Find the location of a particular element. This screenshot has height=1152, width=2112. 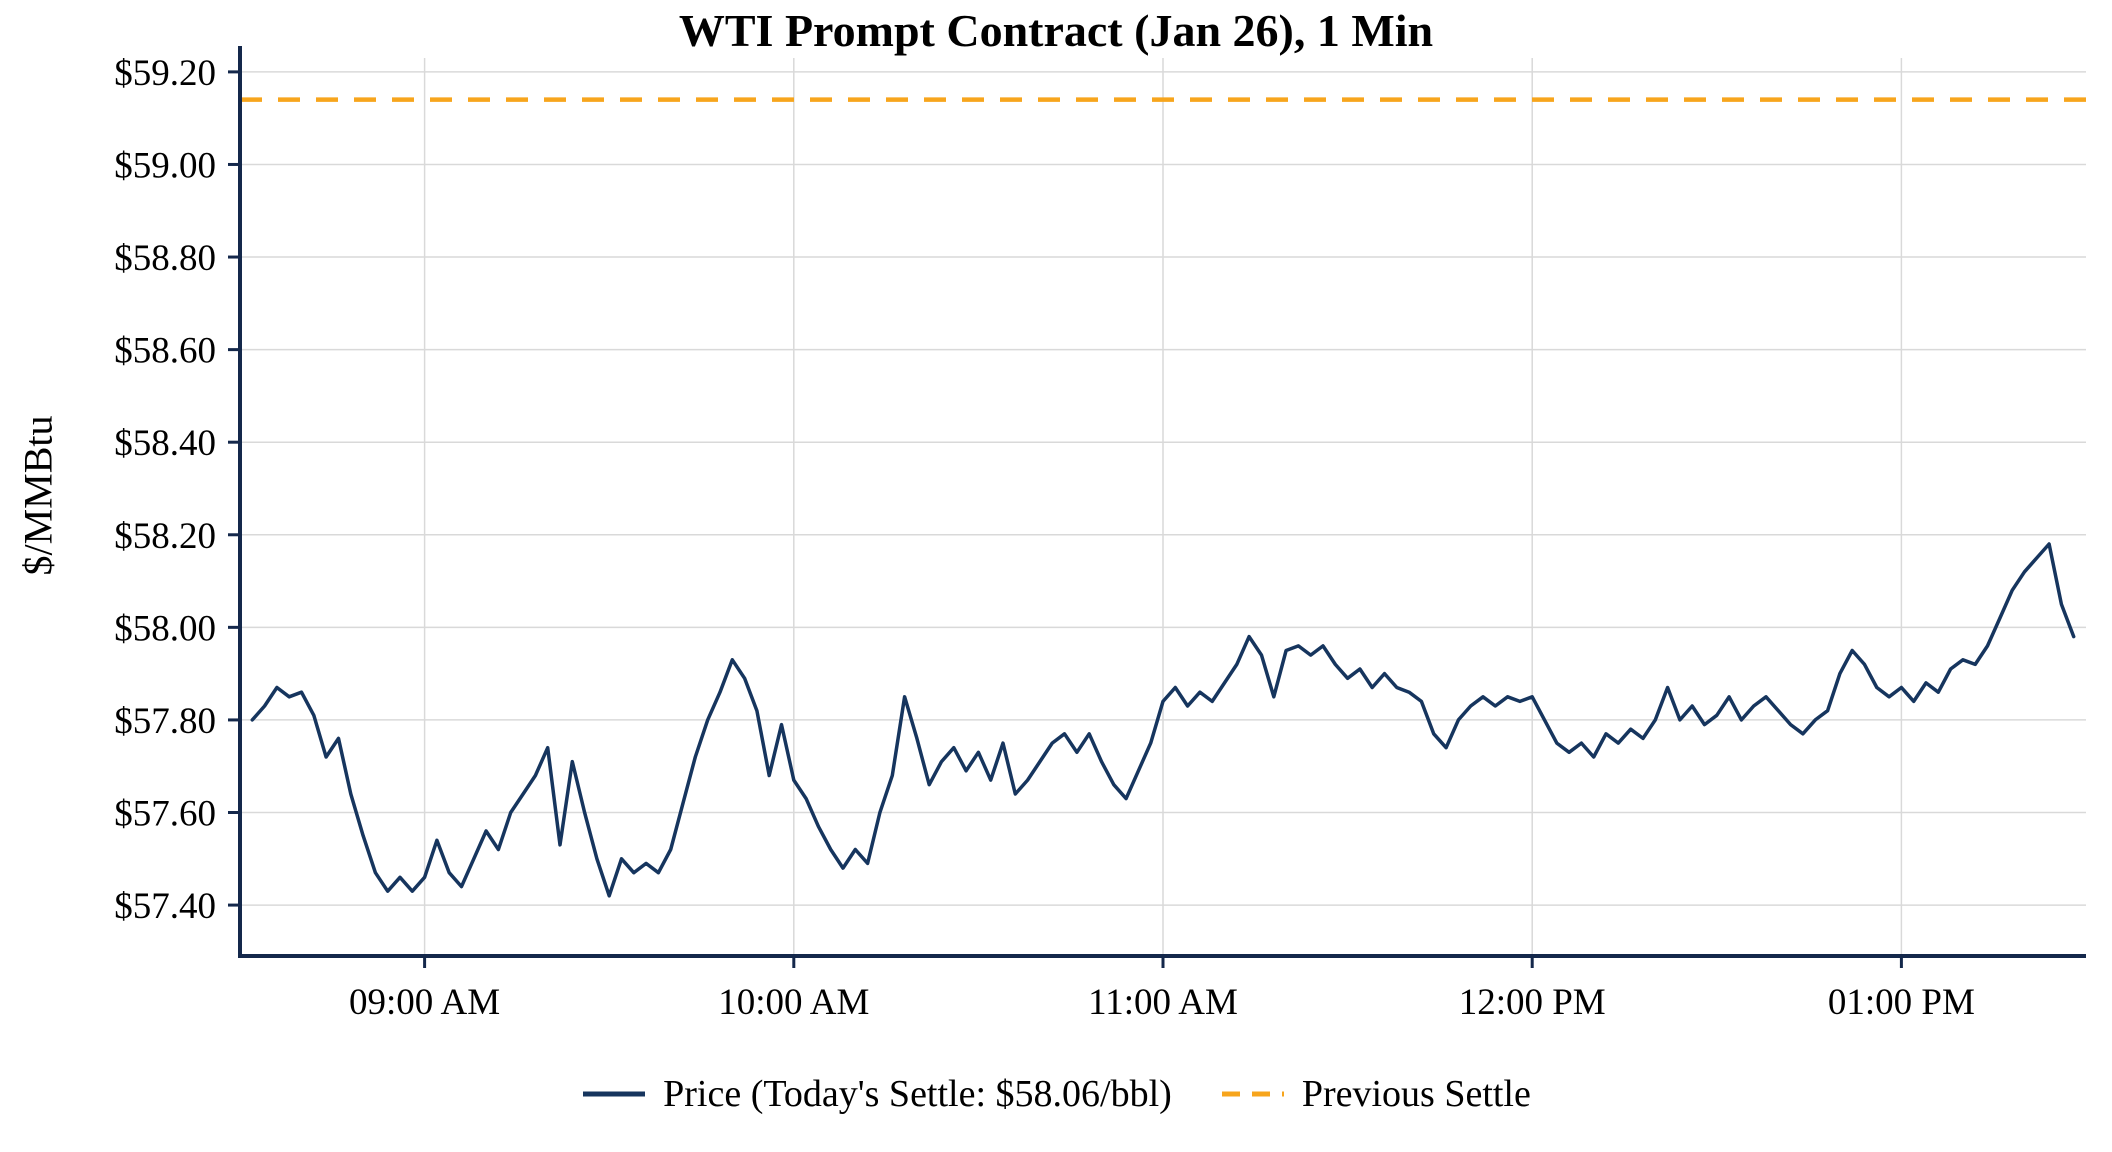

legend-item-previous-settle: Previous Settle is located at coordinates (1375, 1094).